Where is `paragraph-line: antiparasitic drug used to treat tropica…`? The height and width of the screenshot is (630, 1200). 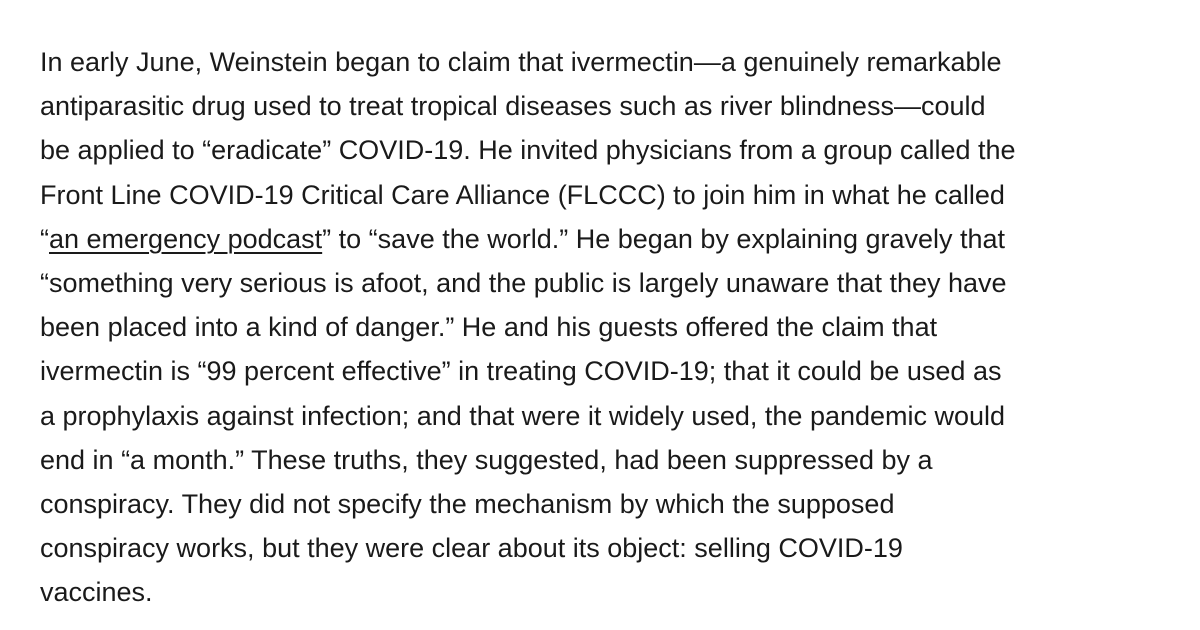 paragraph-line: antiparasitic drug used to treat tropica… is located at coordinates (513, 106).